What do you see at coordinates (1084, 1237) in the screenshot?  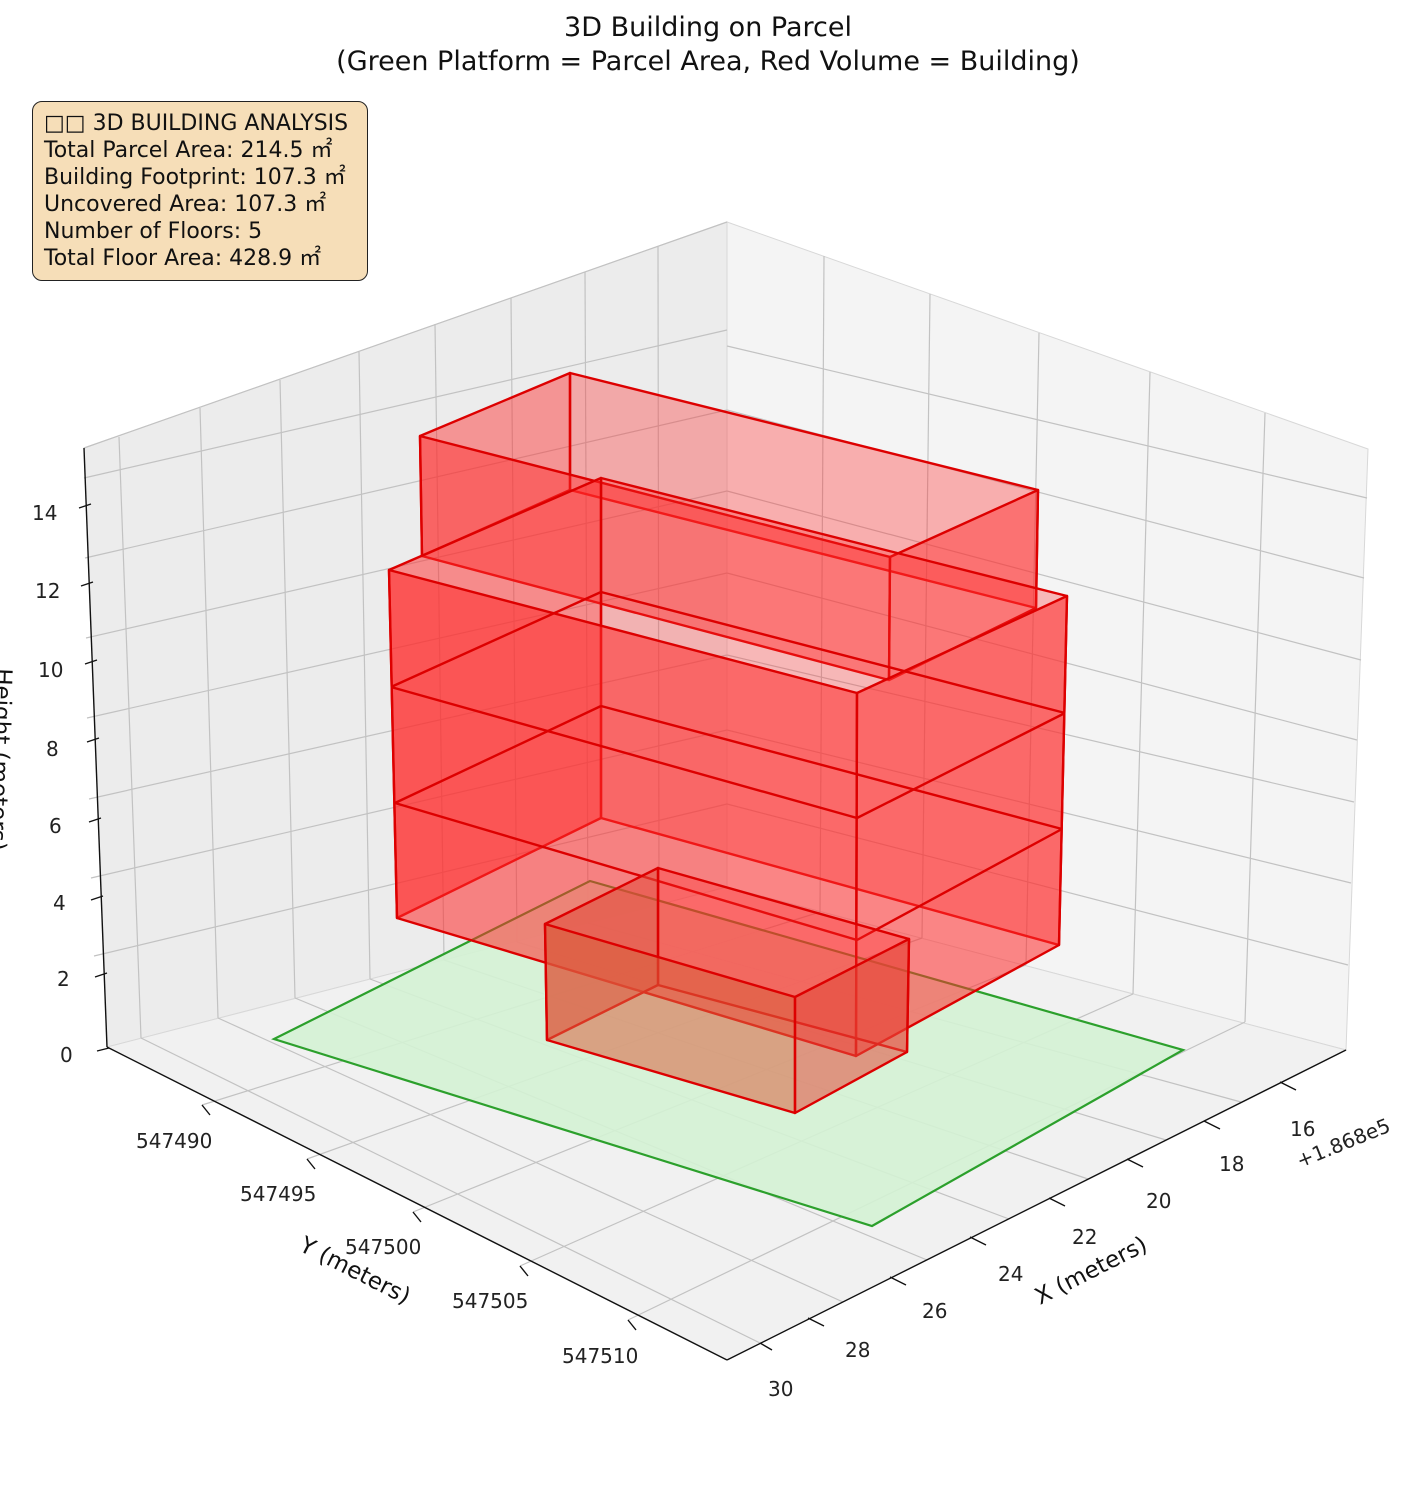 I see `x-tick-label: 22` at bounding box center [1084, 1237].